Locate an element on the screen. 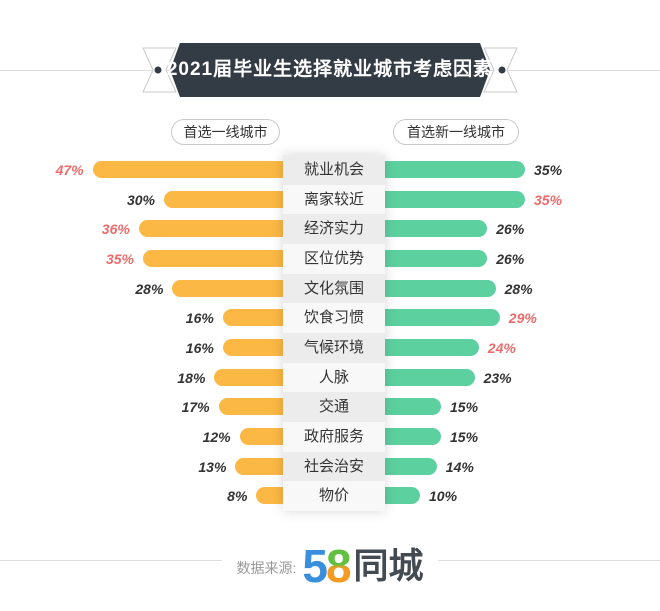  bar-row: 8% 10% is located at coordinates (330, 496).